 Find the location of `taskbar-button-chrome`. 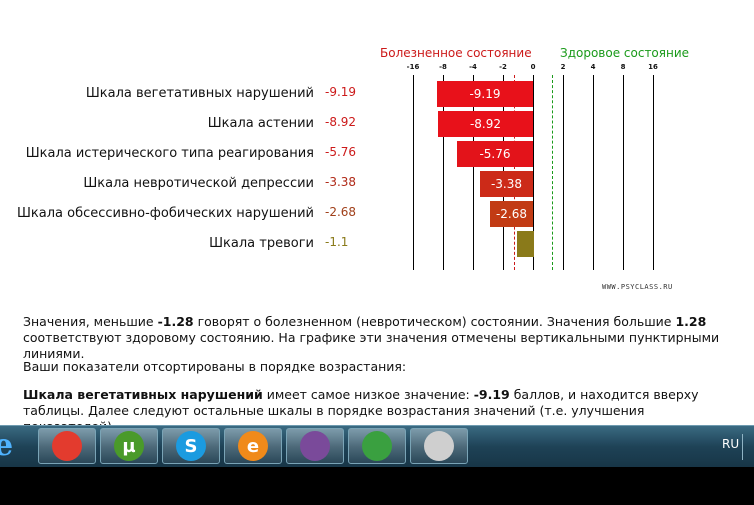

taskbar-button-chrome is located at coordinates (67, 446).